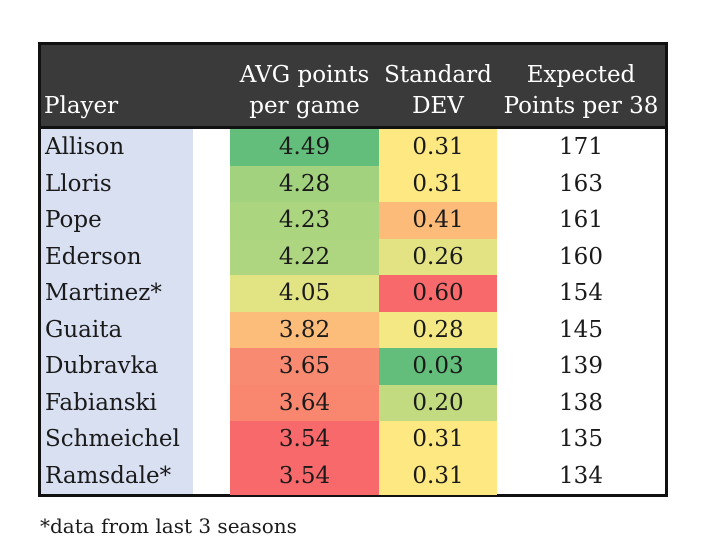 This screenshot has height=552, width=712. What do you see at coordinates (581, 402) in the screenshot?
I see `cell-exp: 138` at bounding box center [581, 402].